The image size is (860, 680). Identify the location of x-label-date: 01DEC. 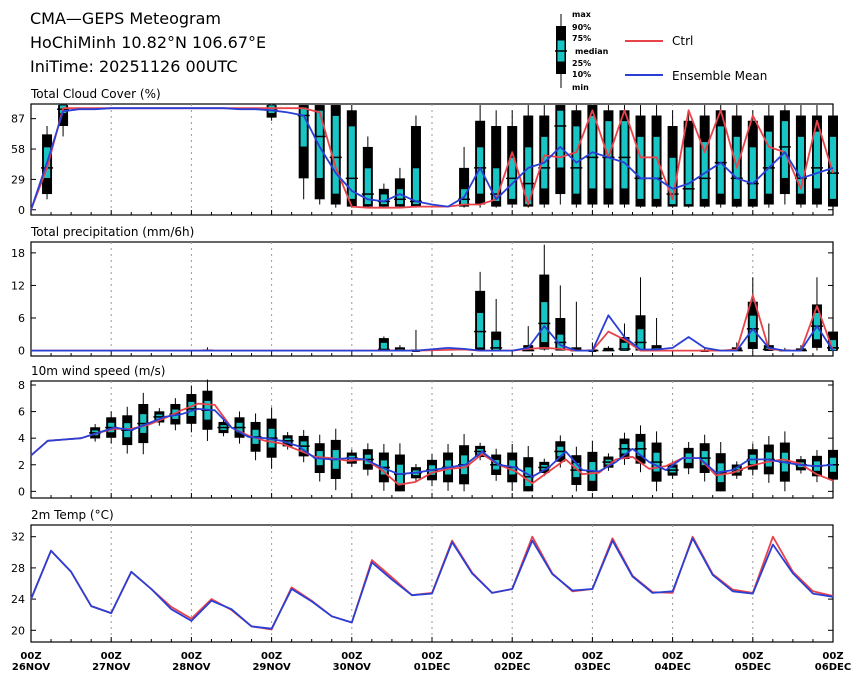
(432, 667).